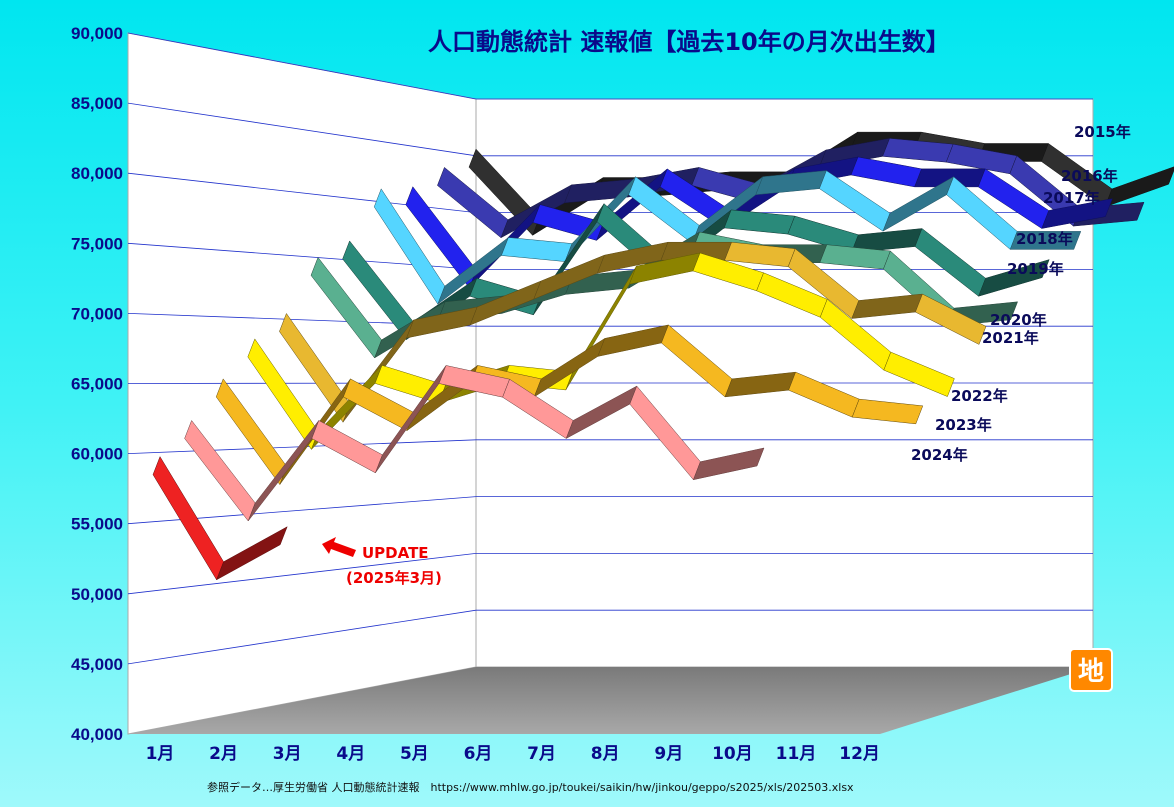 The image size is (1174, 807). I want to click on y-tick-label: 85,000, so click(97, 103).